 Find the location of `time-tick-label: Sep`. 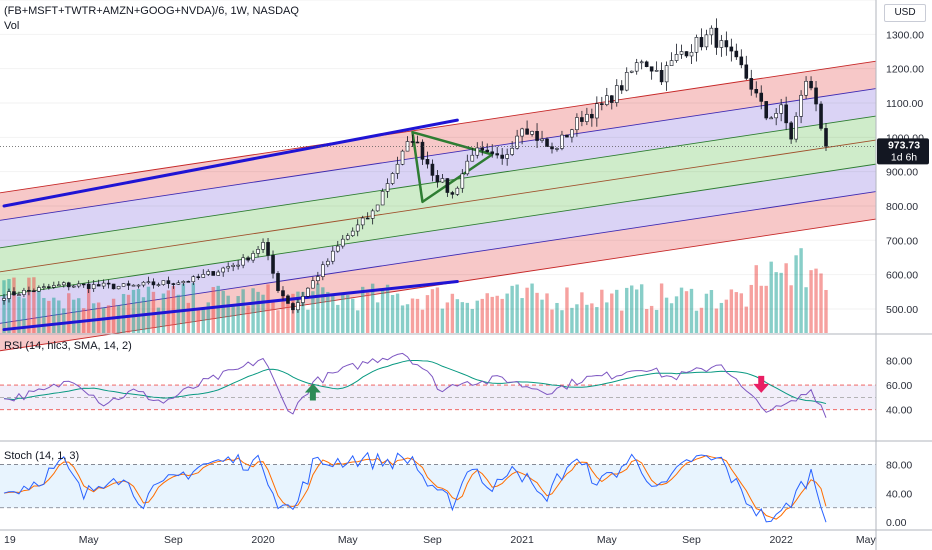

time-tick-label: Sep is located at coordinates (432, 540).